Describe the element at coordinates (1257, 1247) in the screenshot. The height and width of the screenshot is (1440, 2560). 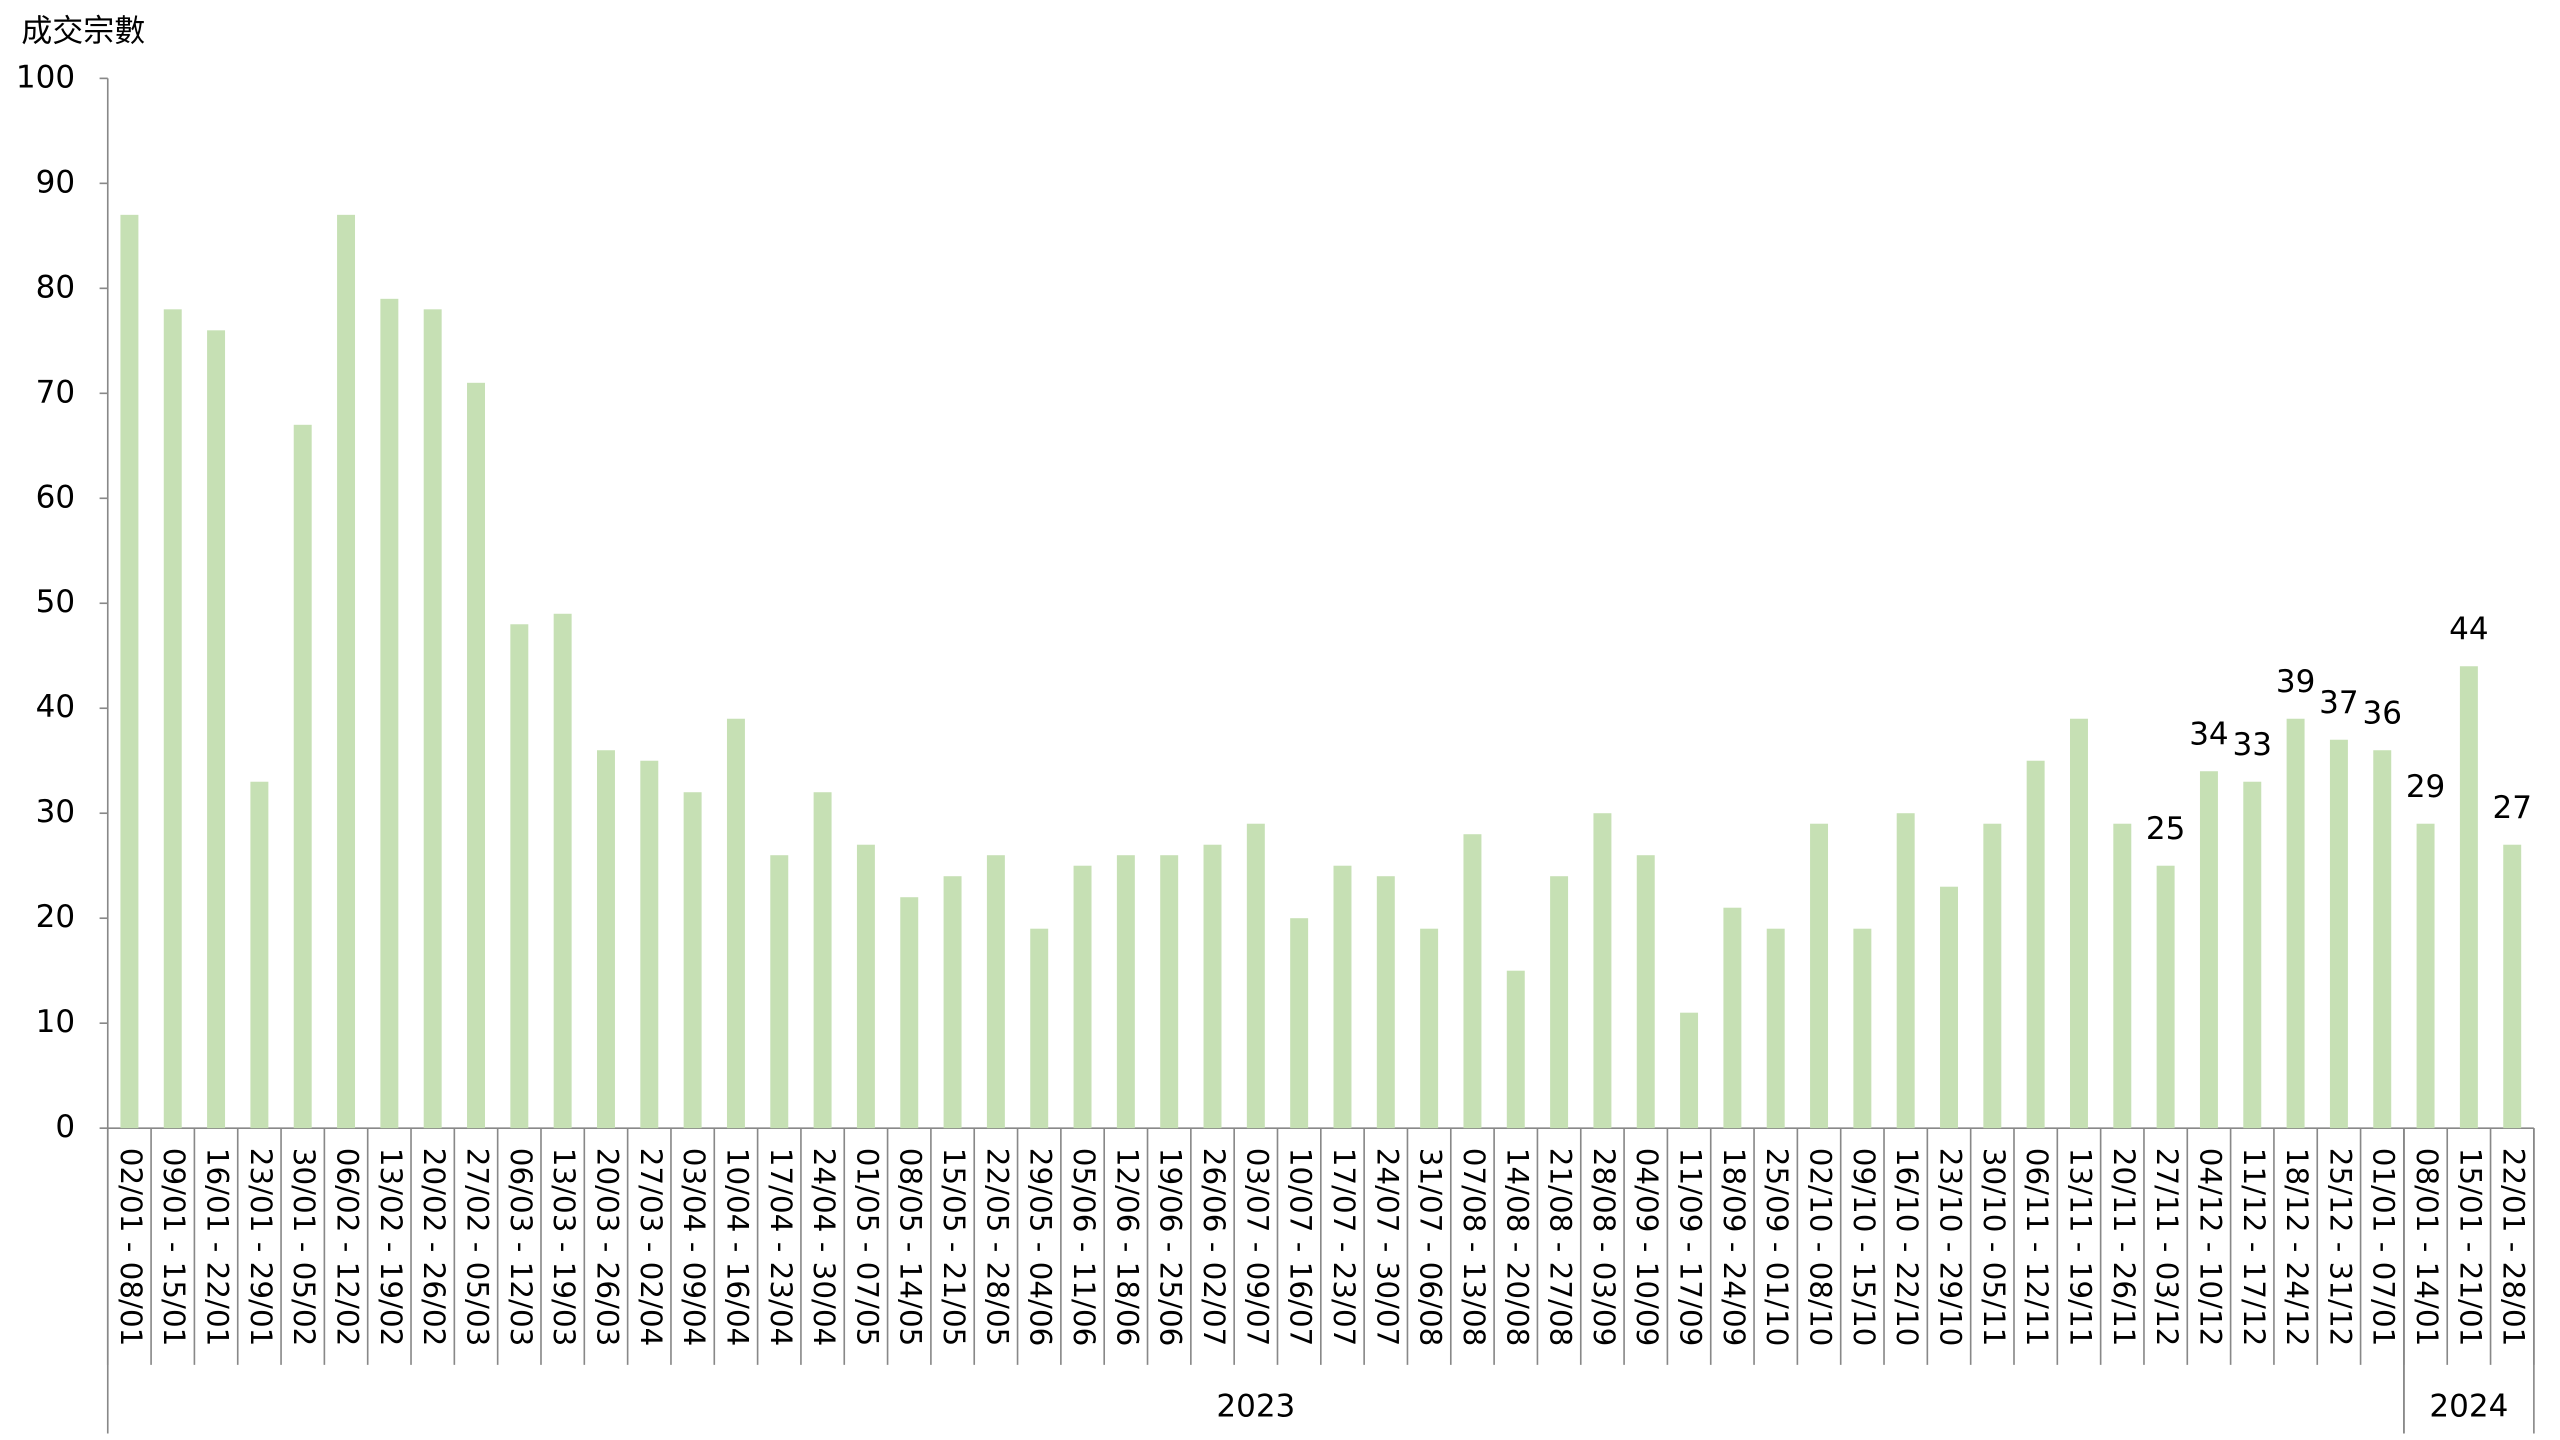
I see `x-tick-label: 03/07 - 09/07` at that location.